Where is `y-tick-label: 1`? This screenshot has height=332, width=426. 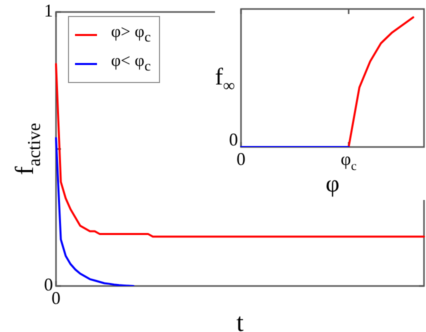 y-tick-label: 1 is located at coordinates (48, 10).